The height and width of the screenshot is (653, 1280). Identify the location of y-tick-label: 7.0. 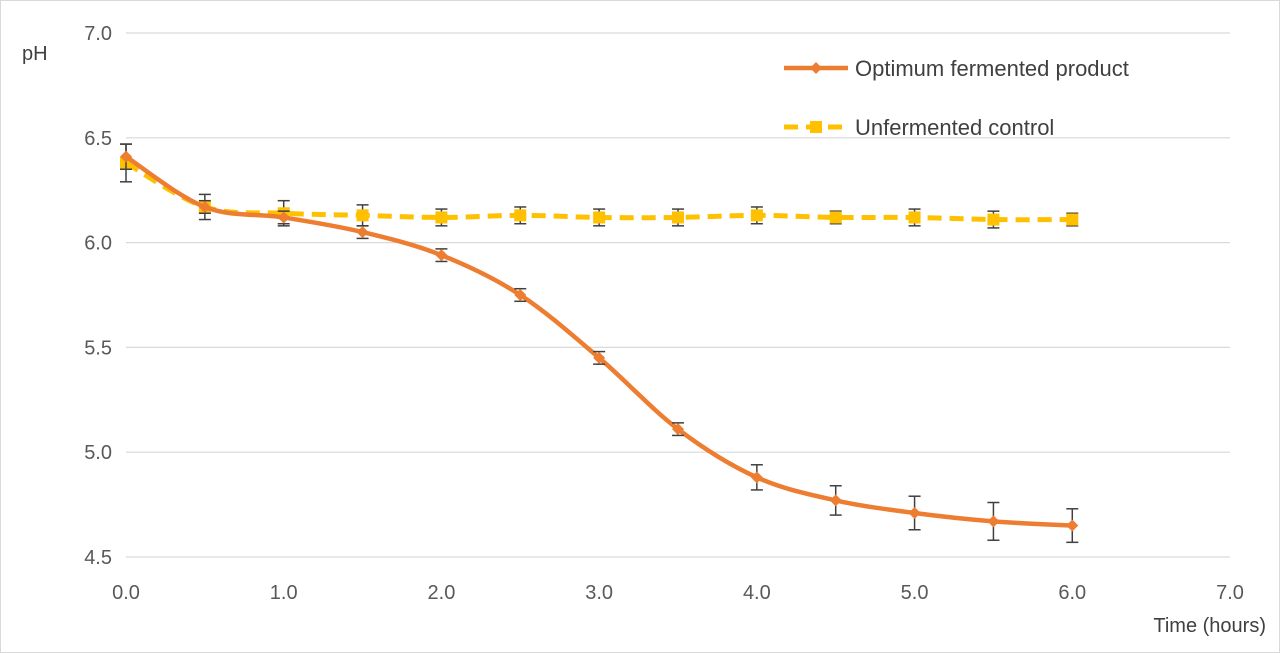
(98, 34).